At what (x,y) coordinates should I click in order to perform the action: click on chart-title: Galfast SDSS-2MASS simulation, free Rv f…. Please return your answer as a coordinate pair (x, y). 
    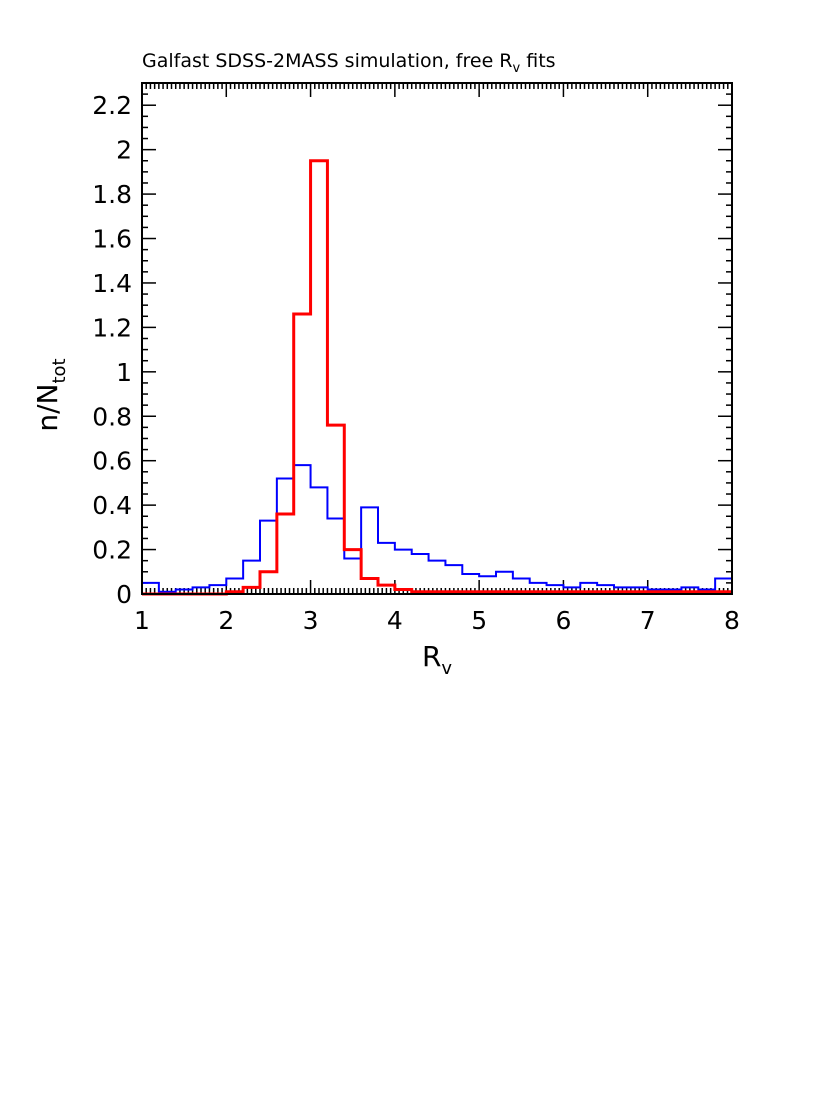
    Looking at the image, I should click on (349, 63).